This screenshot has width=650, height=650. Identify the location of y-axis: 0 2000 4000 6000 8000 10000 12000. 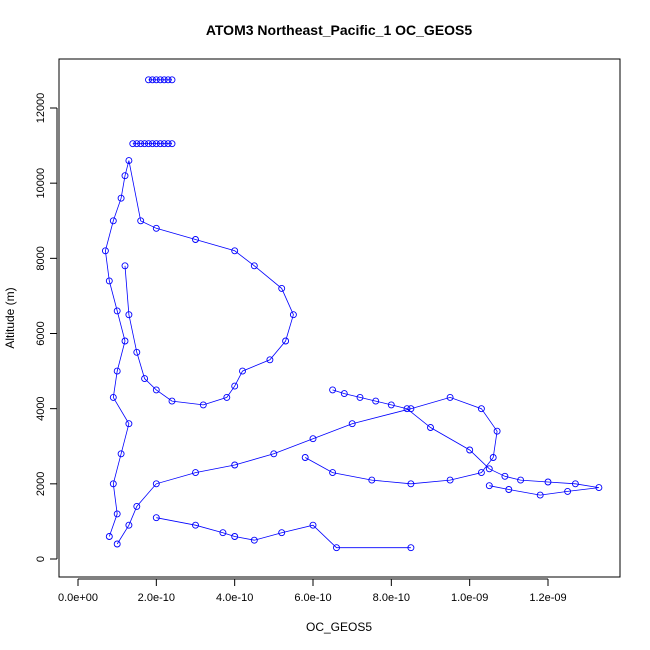
(46, 327).